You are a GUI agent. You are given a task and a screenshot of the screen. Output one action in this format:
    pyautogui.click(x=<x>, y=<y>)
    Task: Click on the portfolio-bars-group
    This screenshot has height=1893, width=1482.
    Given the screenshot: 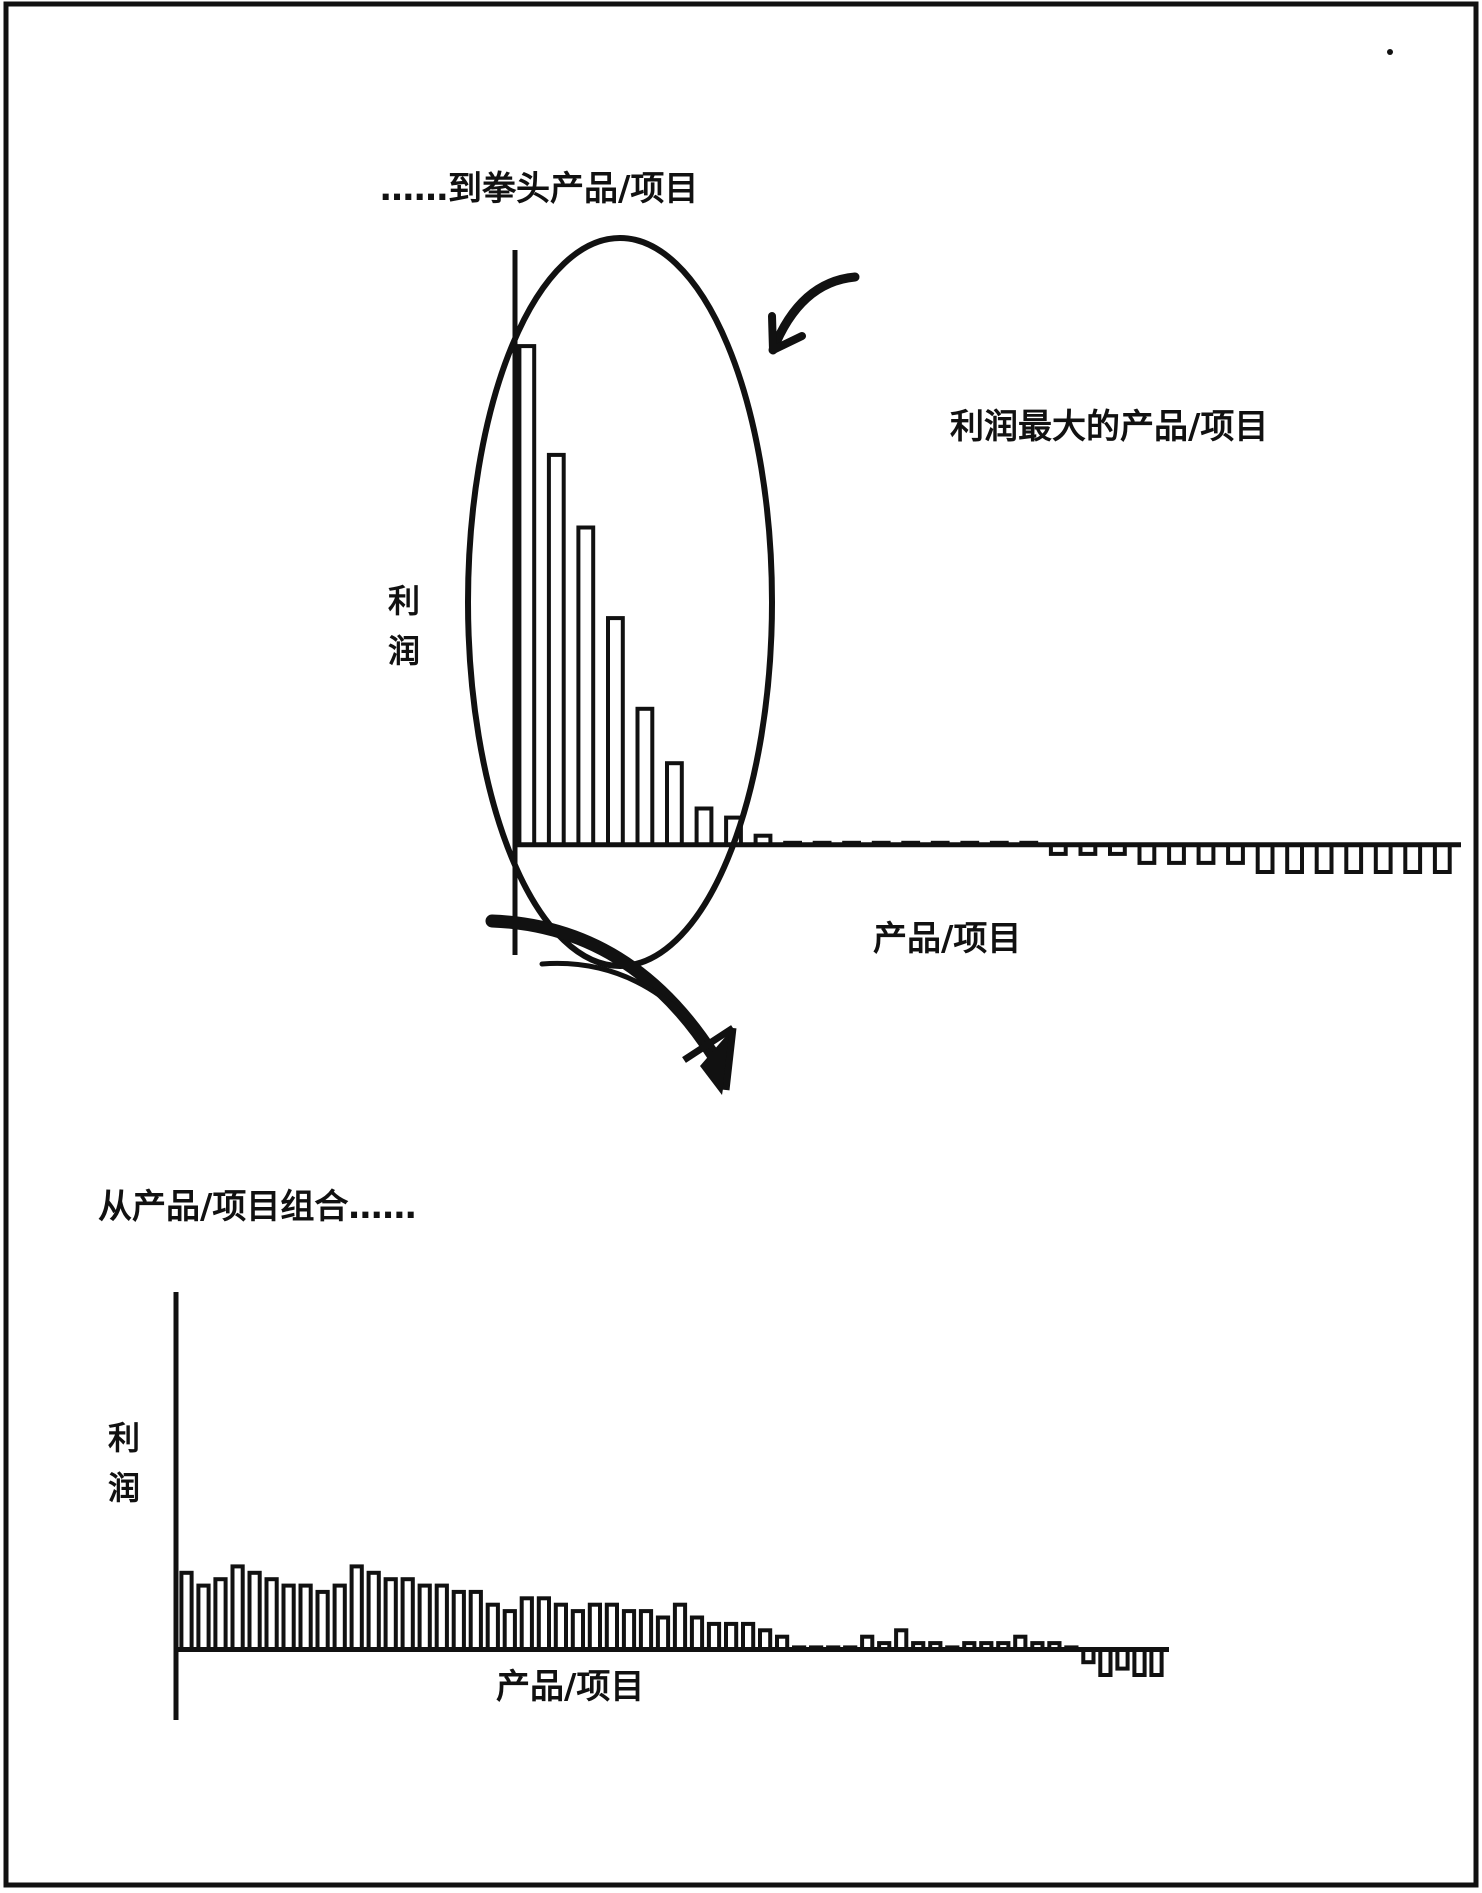 What is the action you would take?
    pyautogui.click(x=671, y=1621)
    